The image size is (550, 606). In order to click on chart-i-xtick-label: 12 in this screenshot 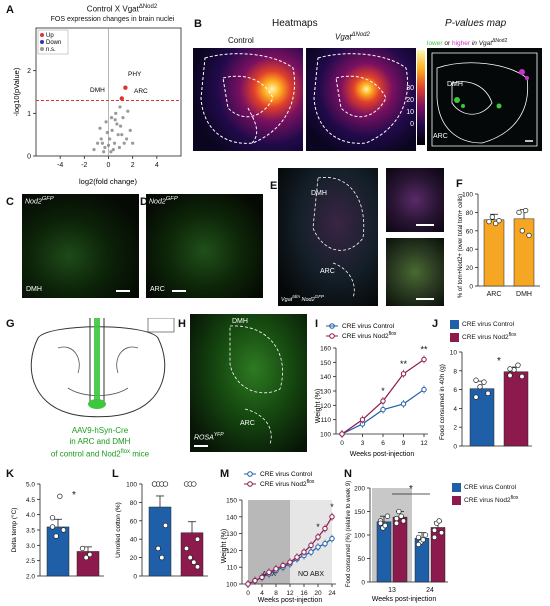, I will do `click(424, 443)`.